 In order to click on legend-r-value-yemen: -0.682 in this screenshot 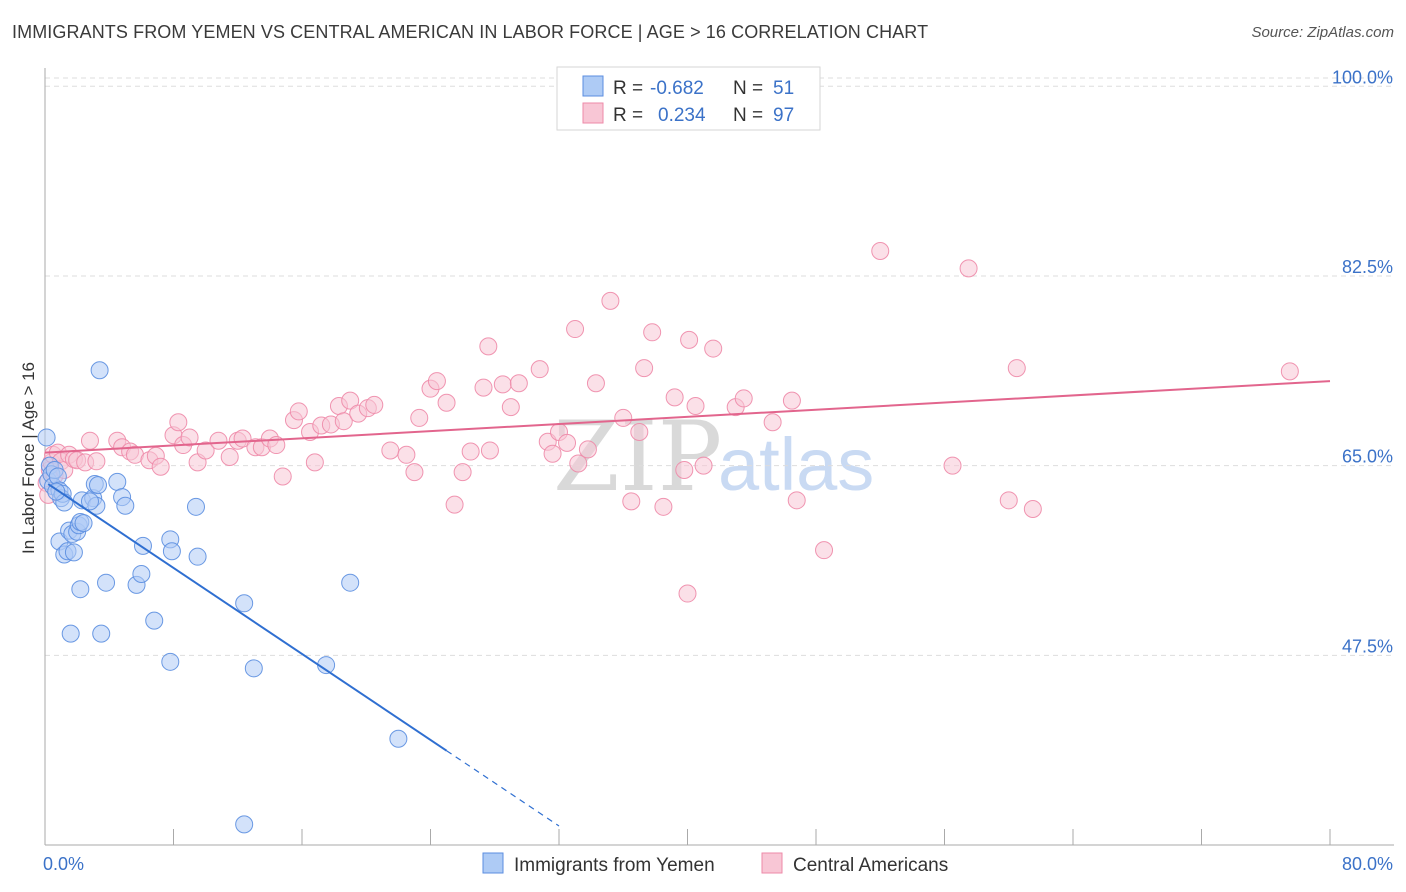, I will do `click(677, 88)`.